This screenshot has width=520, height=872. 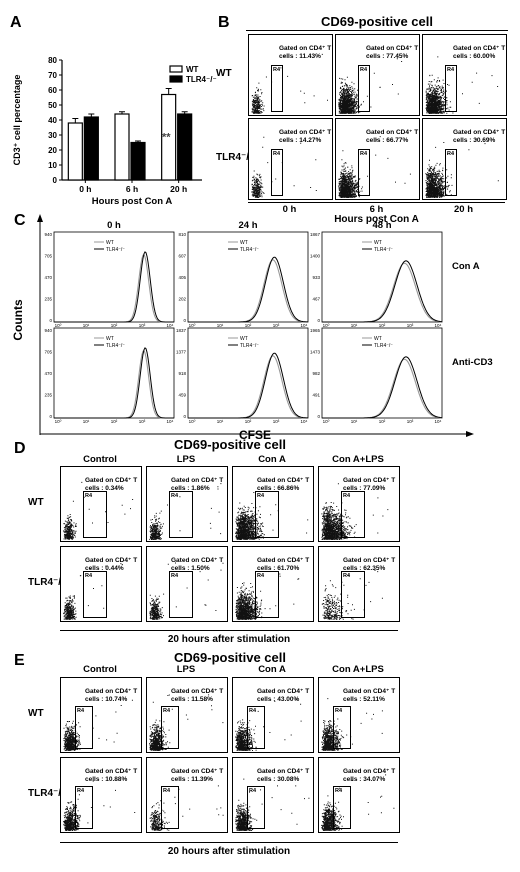 What do you see at coordinates (114, 225) in the screenshot?
I see `column-header: 0 h` at bounding box center [114, 225].